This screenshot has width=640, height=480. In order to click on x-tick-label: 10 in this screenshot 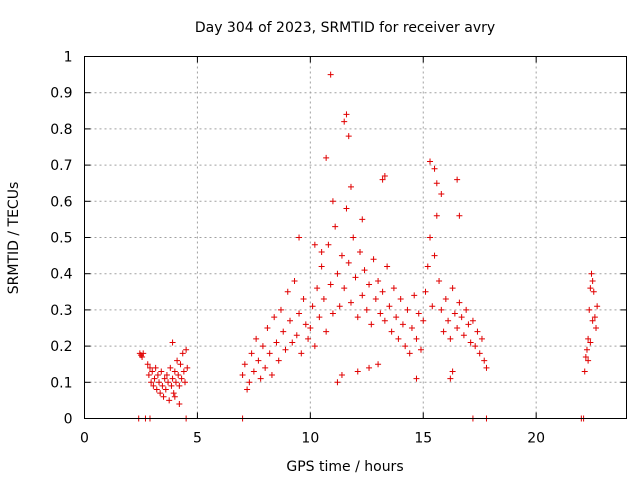, I will do `click(310, 439)`.